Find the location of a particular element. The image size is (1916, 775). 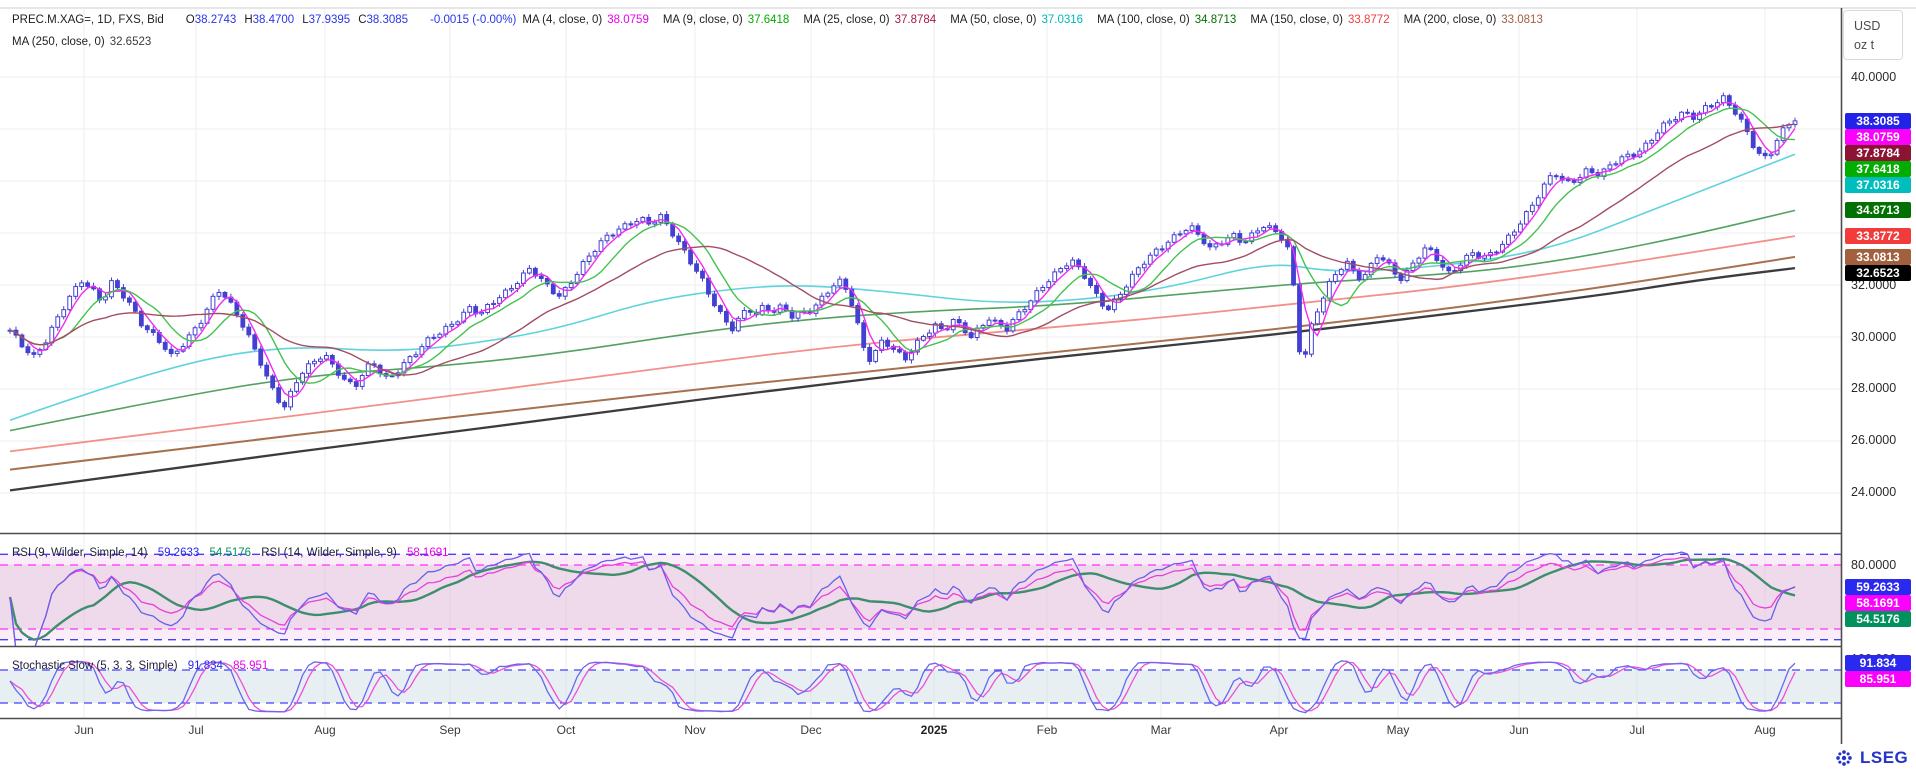

ma-value: 37.6418 is located at coordinates (768, 20).